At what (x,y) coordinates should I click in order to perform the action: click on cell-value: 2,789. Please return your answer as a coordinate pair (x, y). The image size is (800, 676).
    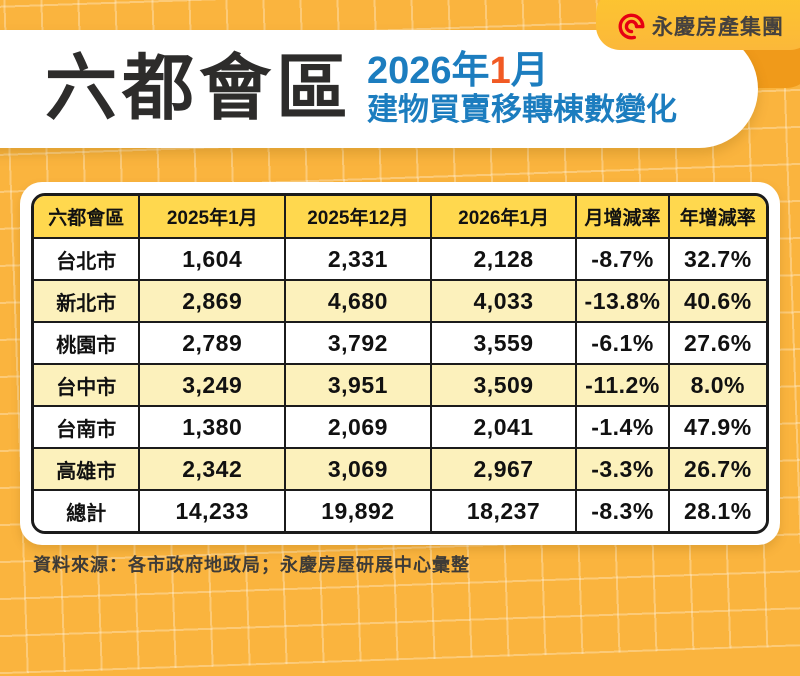
    Looking at the image, I should click on (212, 343).